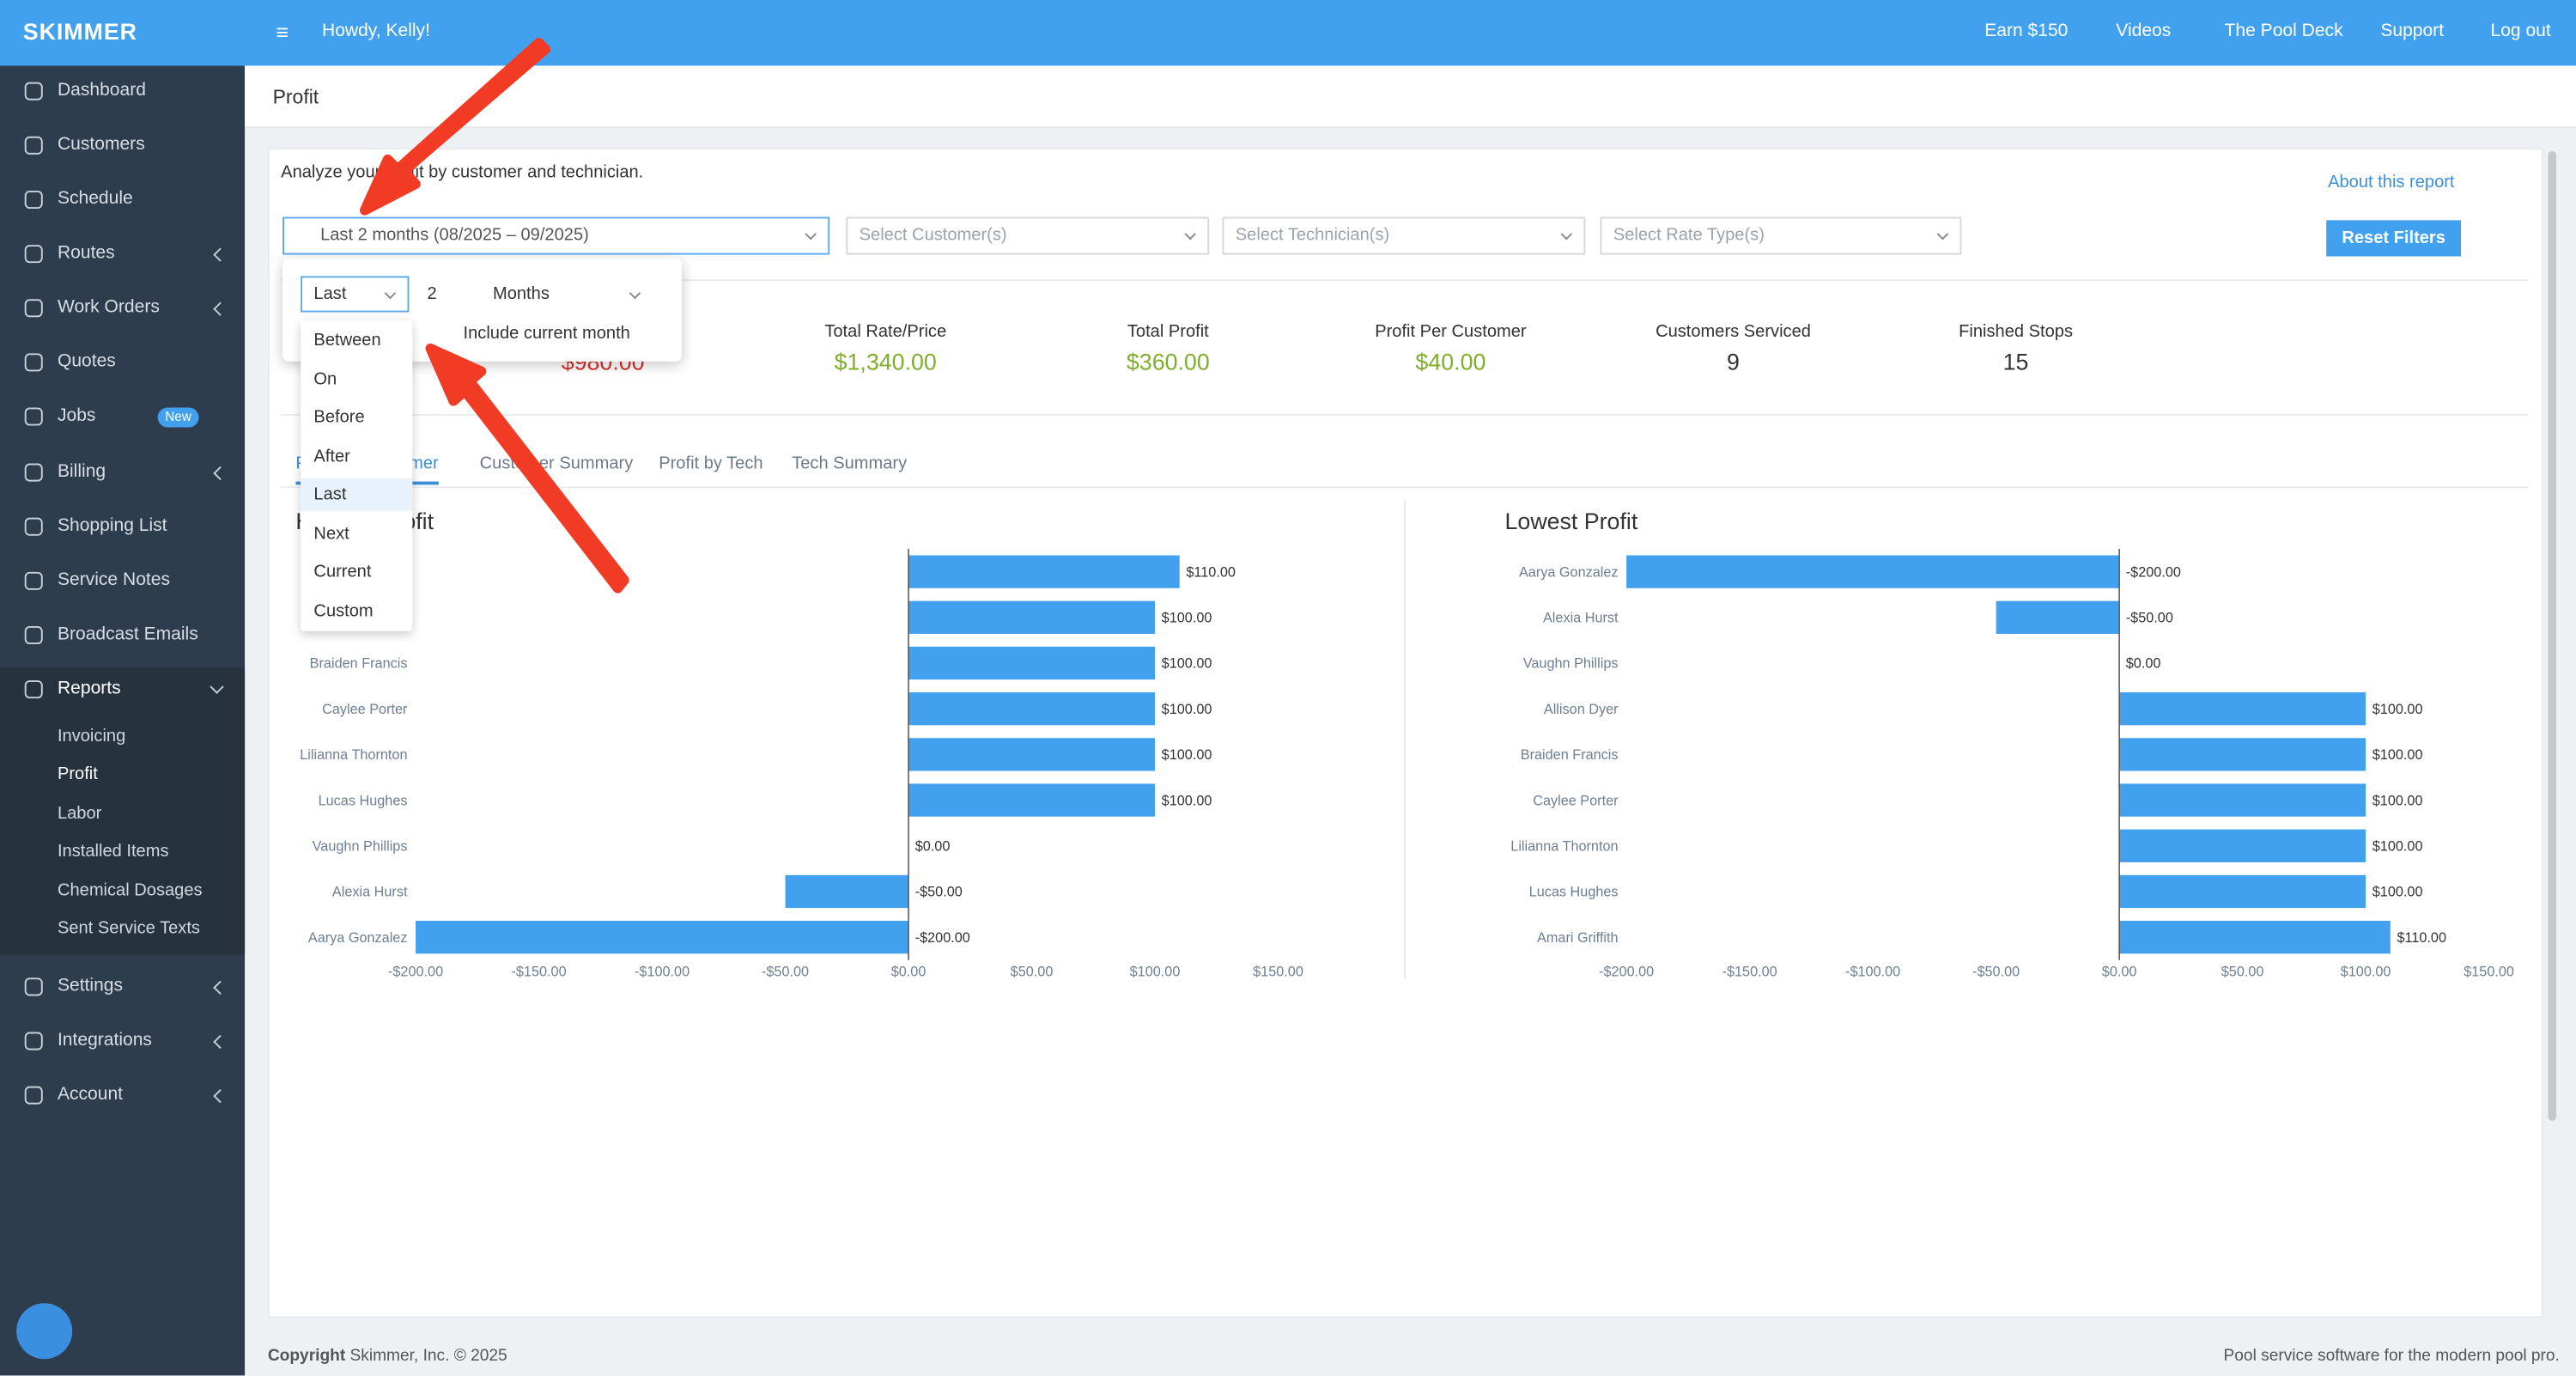  Describe the element at coordinates (850, 464) in the screenshot. I see `tab: Tech Summary` at that location.